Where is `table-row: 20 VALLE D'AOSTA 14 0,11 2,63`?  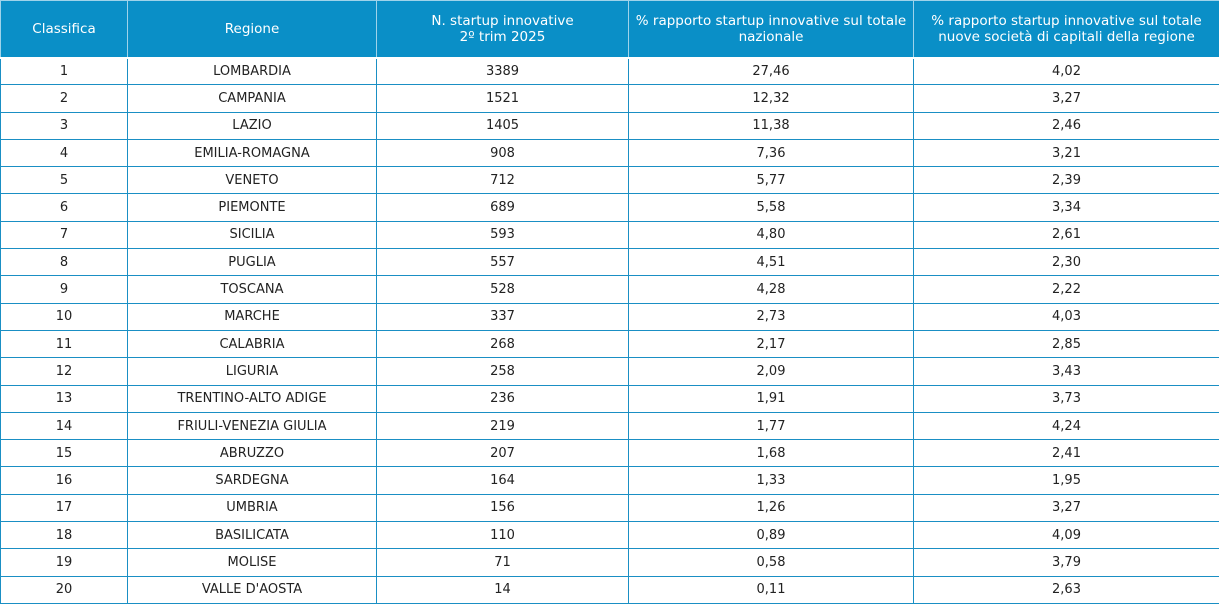 table-row: 20 VALLE D'AOSTA 14 0,11 2,63 is located at coordinates (609, 589).